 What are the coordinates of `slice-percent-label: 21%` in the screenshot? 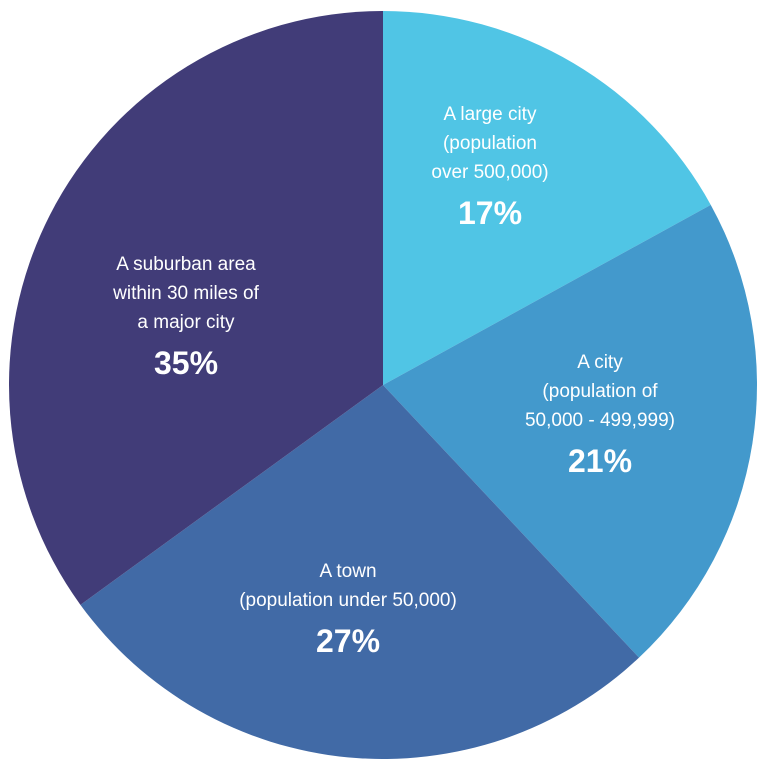 It's located at (600, 461).